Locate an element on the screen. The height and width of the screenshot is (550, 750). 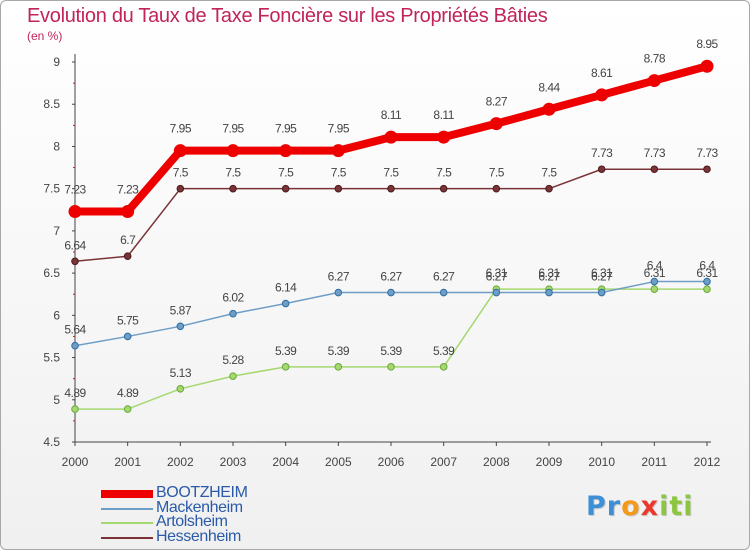
legend-label: Artolsheim is located at coordinates (192, 521).